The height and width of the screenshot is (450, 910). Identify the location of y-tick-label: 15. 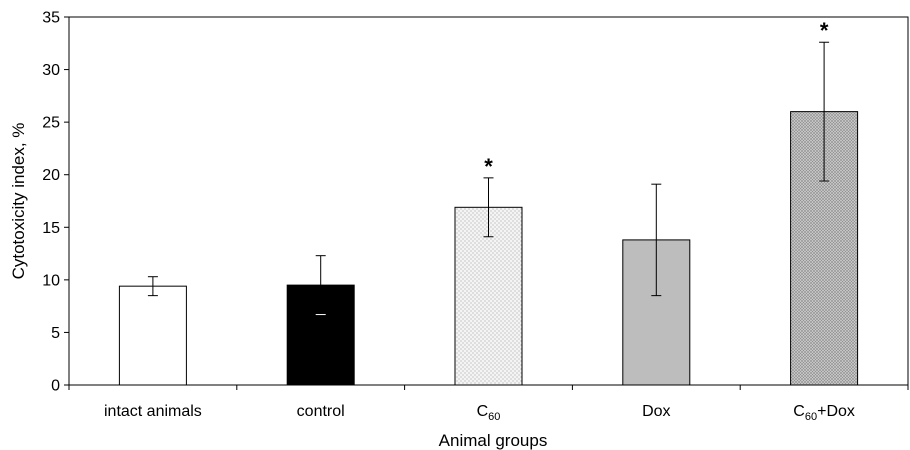
(51, 228).